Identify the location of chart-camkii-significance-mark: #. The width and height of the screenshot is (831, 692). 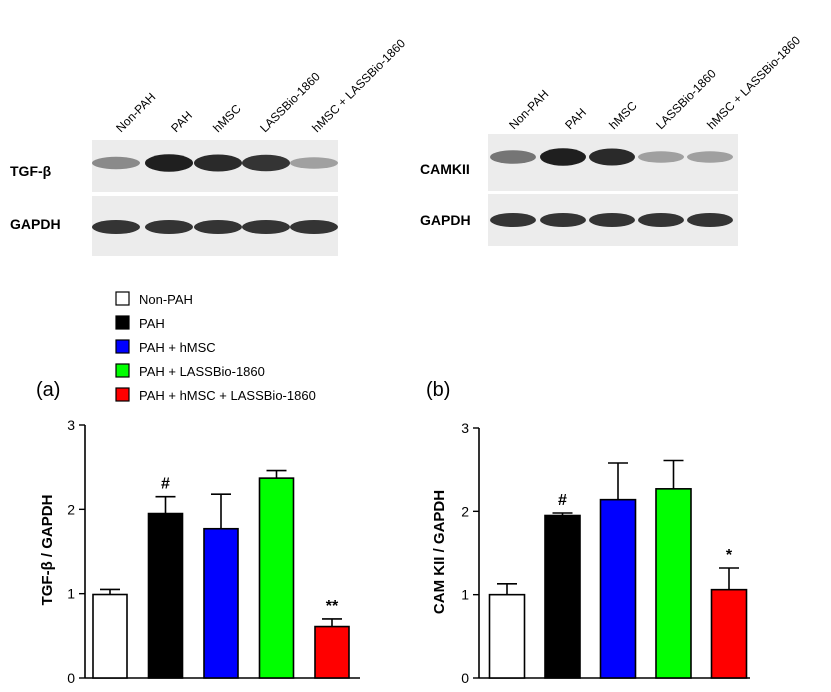
(562, 500).